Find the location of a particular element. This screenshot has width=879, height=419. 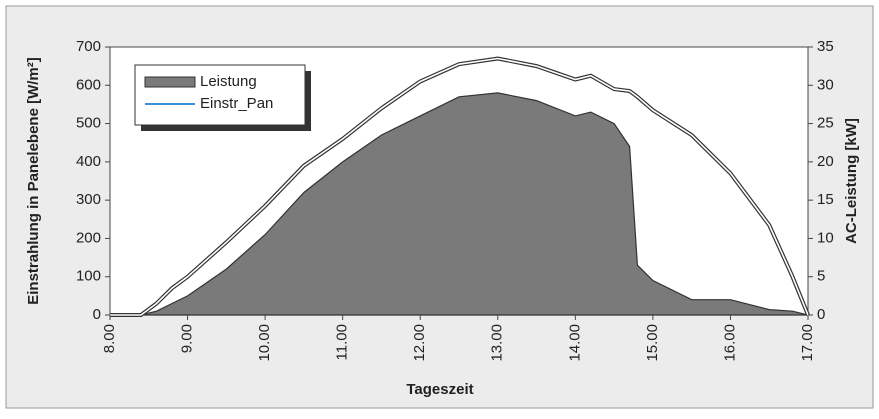

y2-tick-label: 20 is located at coordinates (825, 161).